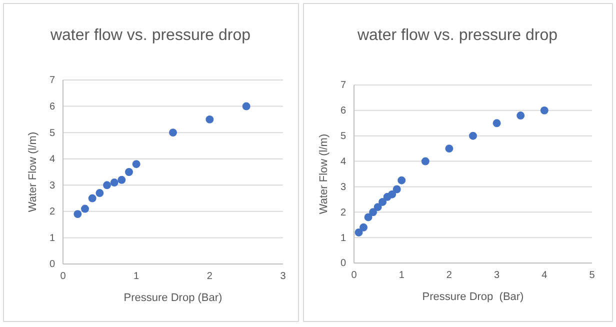  Describe the element at coordinates (545, 276) in the screenshot. I see `x-tick-label: 4` at that location.